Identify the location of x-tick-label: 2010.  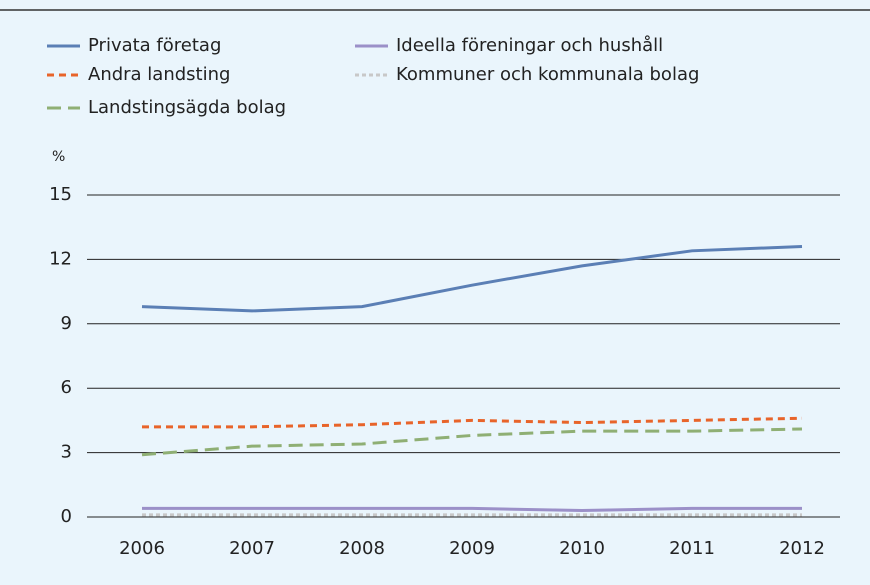
(582, 548).